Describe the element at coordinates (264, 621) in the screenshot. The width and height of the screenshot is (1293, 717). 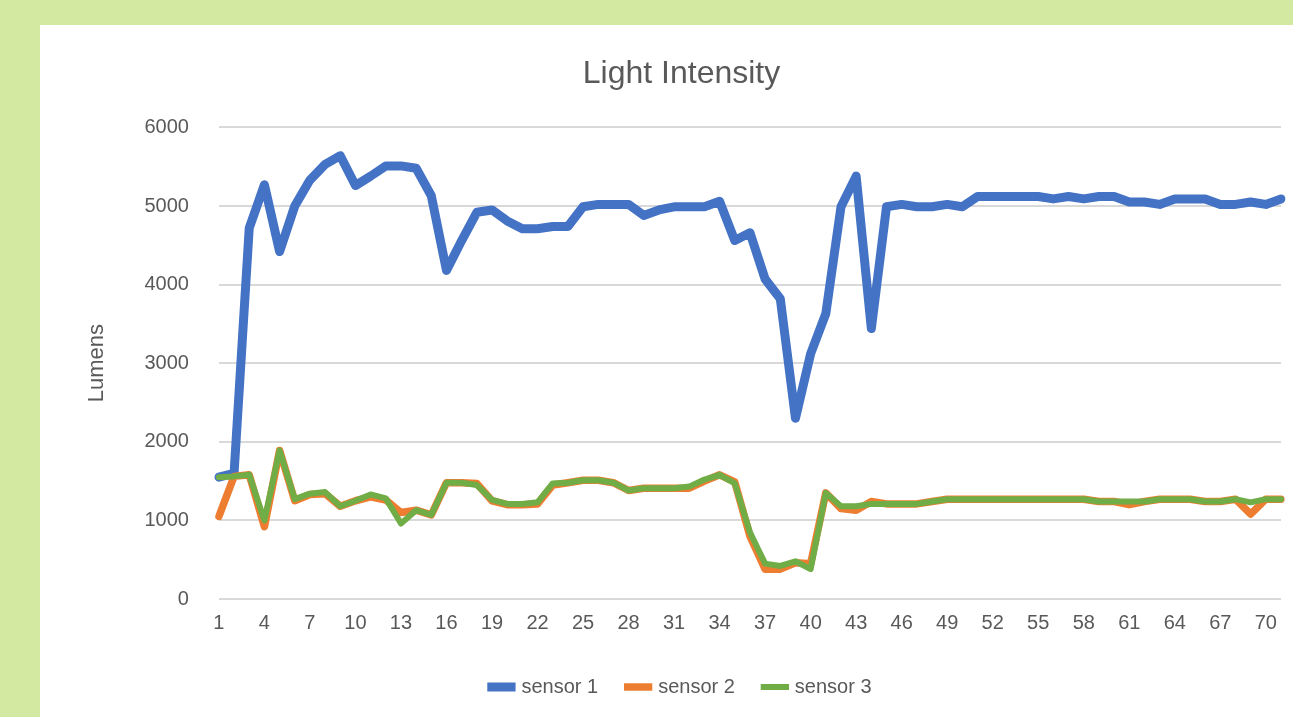
I see `x-tick-label: 4` at that location.